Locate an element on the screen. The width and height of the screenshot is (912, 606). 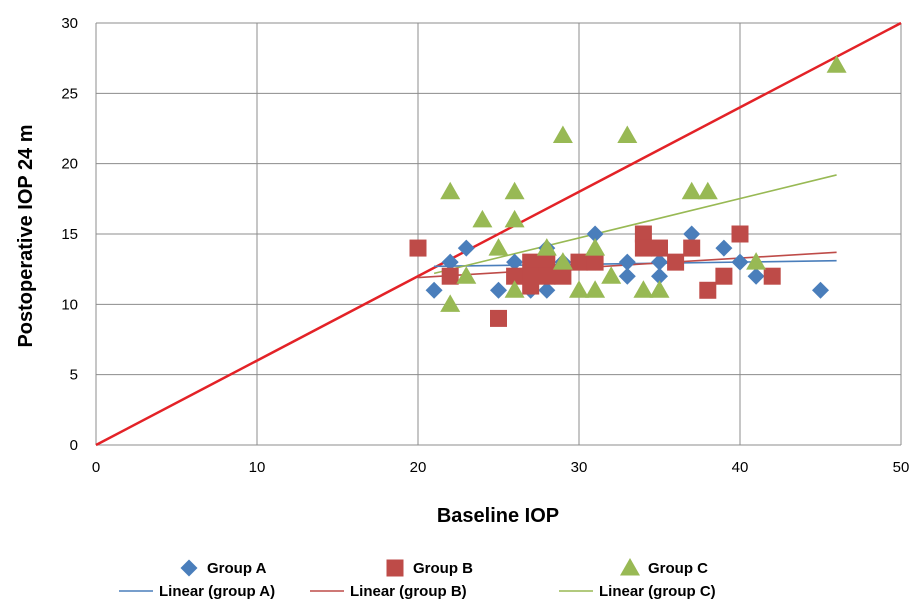
legend-label: Linear (group A) is located at coordinates (217, 591).